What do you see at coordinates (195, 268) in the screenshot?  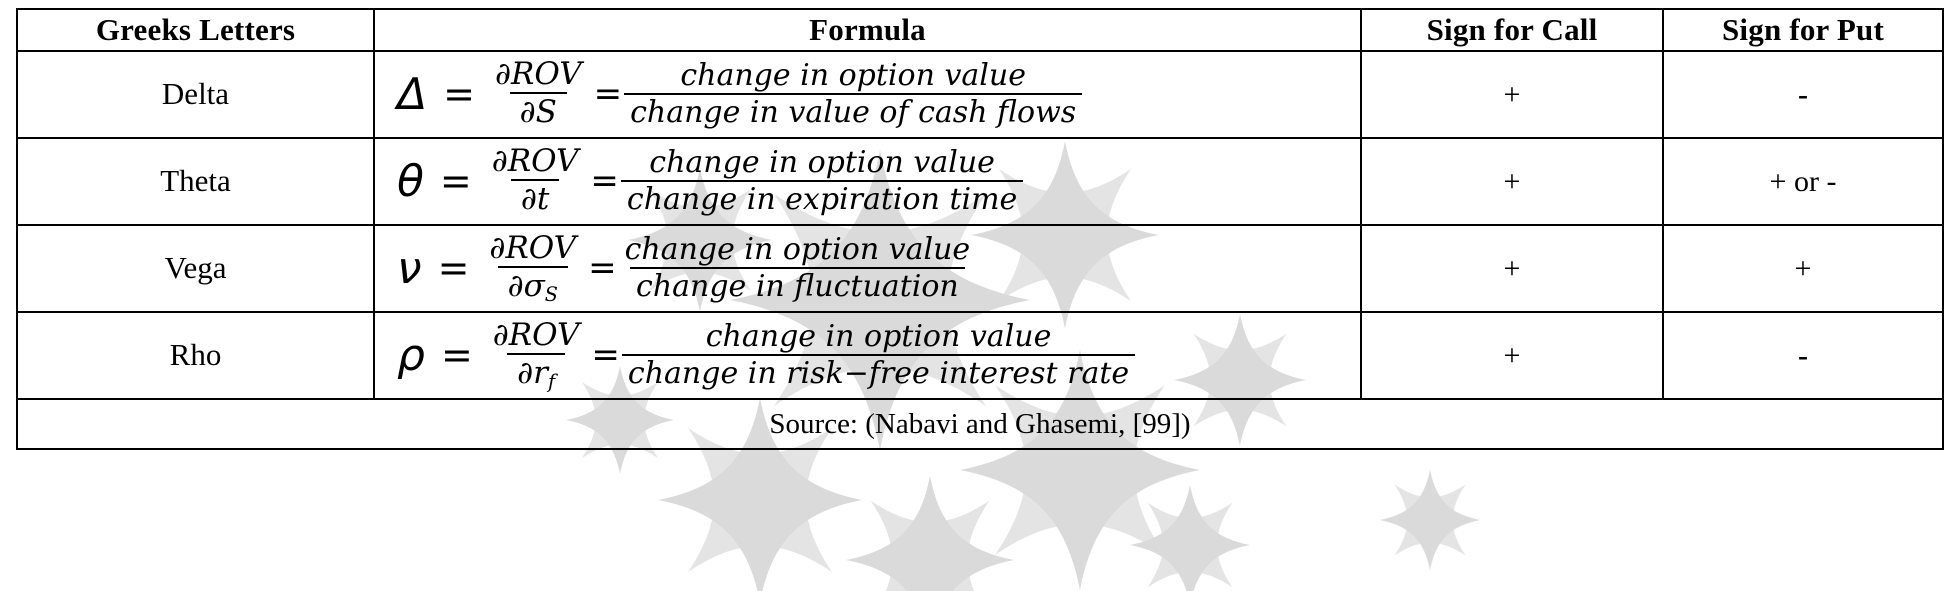 I see `greek-name-vega: Vega` at bounding box center [195, 268].